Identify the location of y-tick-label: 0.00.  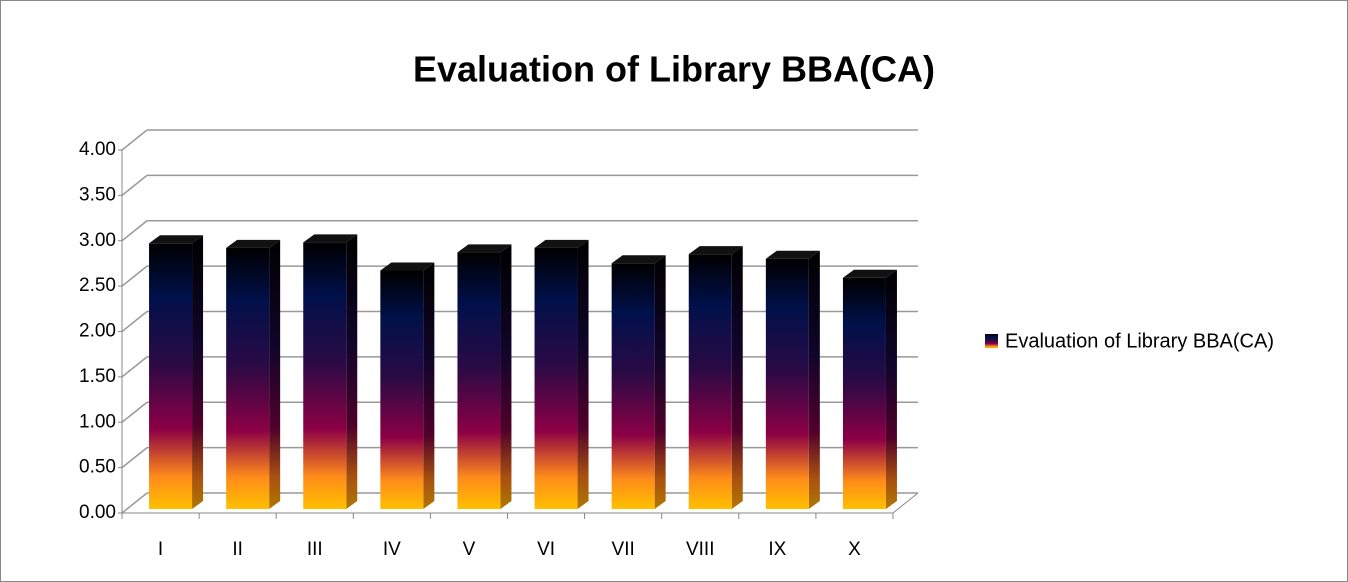
(97, 512).